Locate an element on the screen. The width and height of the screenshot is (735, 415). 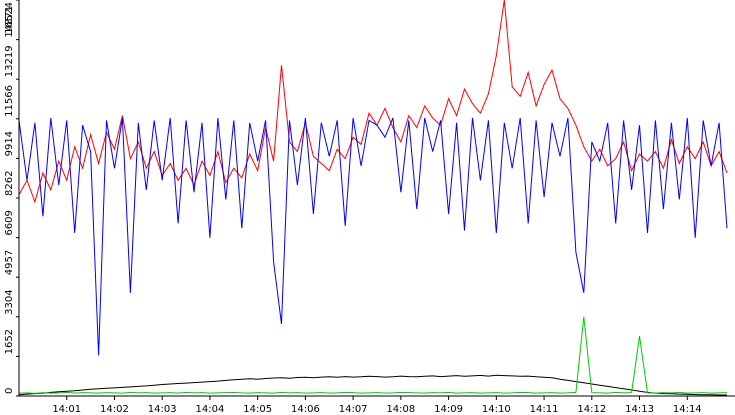
x-tick-label: 14:10 is located at coordinates (496, 409).